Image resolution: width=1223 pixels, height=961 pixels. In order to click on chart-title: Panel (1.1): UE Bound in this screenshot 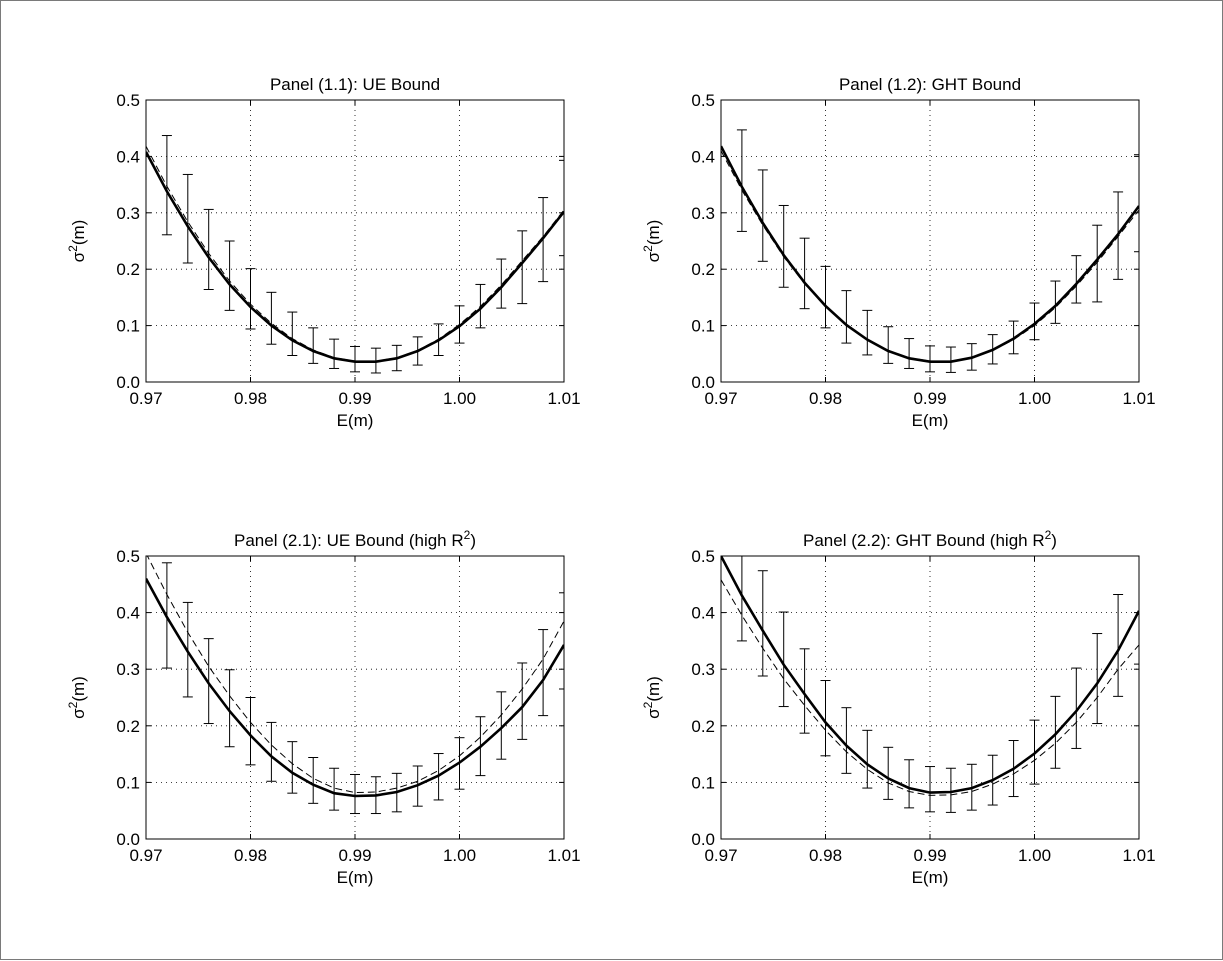, I will do `click(355, 84)`.